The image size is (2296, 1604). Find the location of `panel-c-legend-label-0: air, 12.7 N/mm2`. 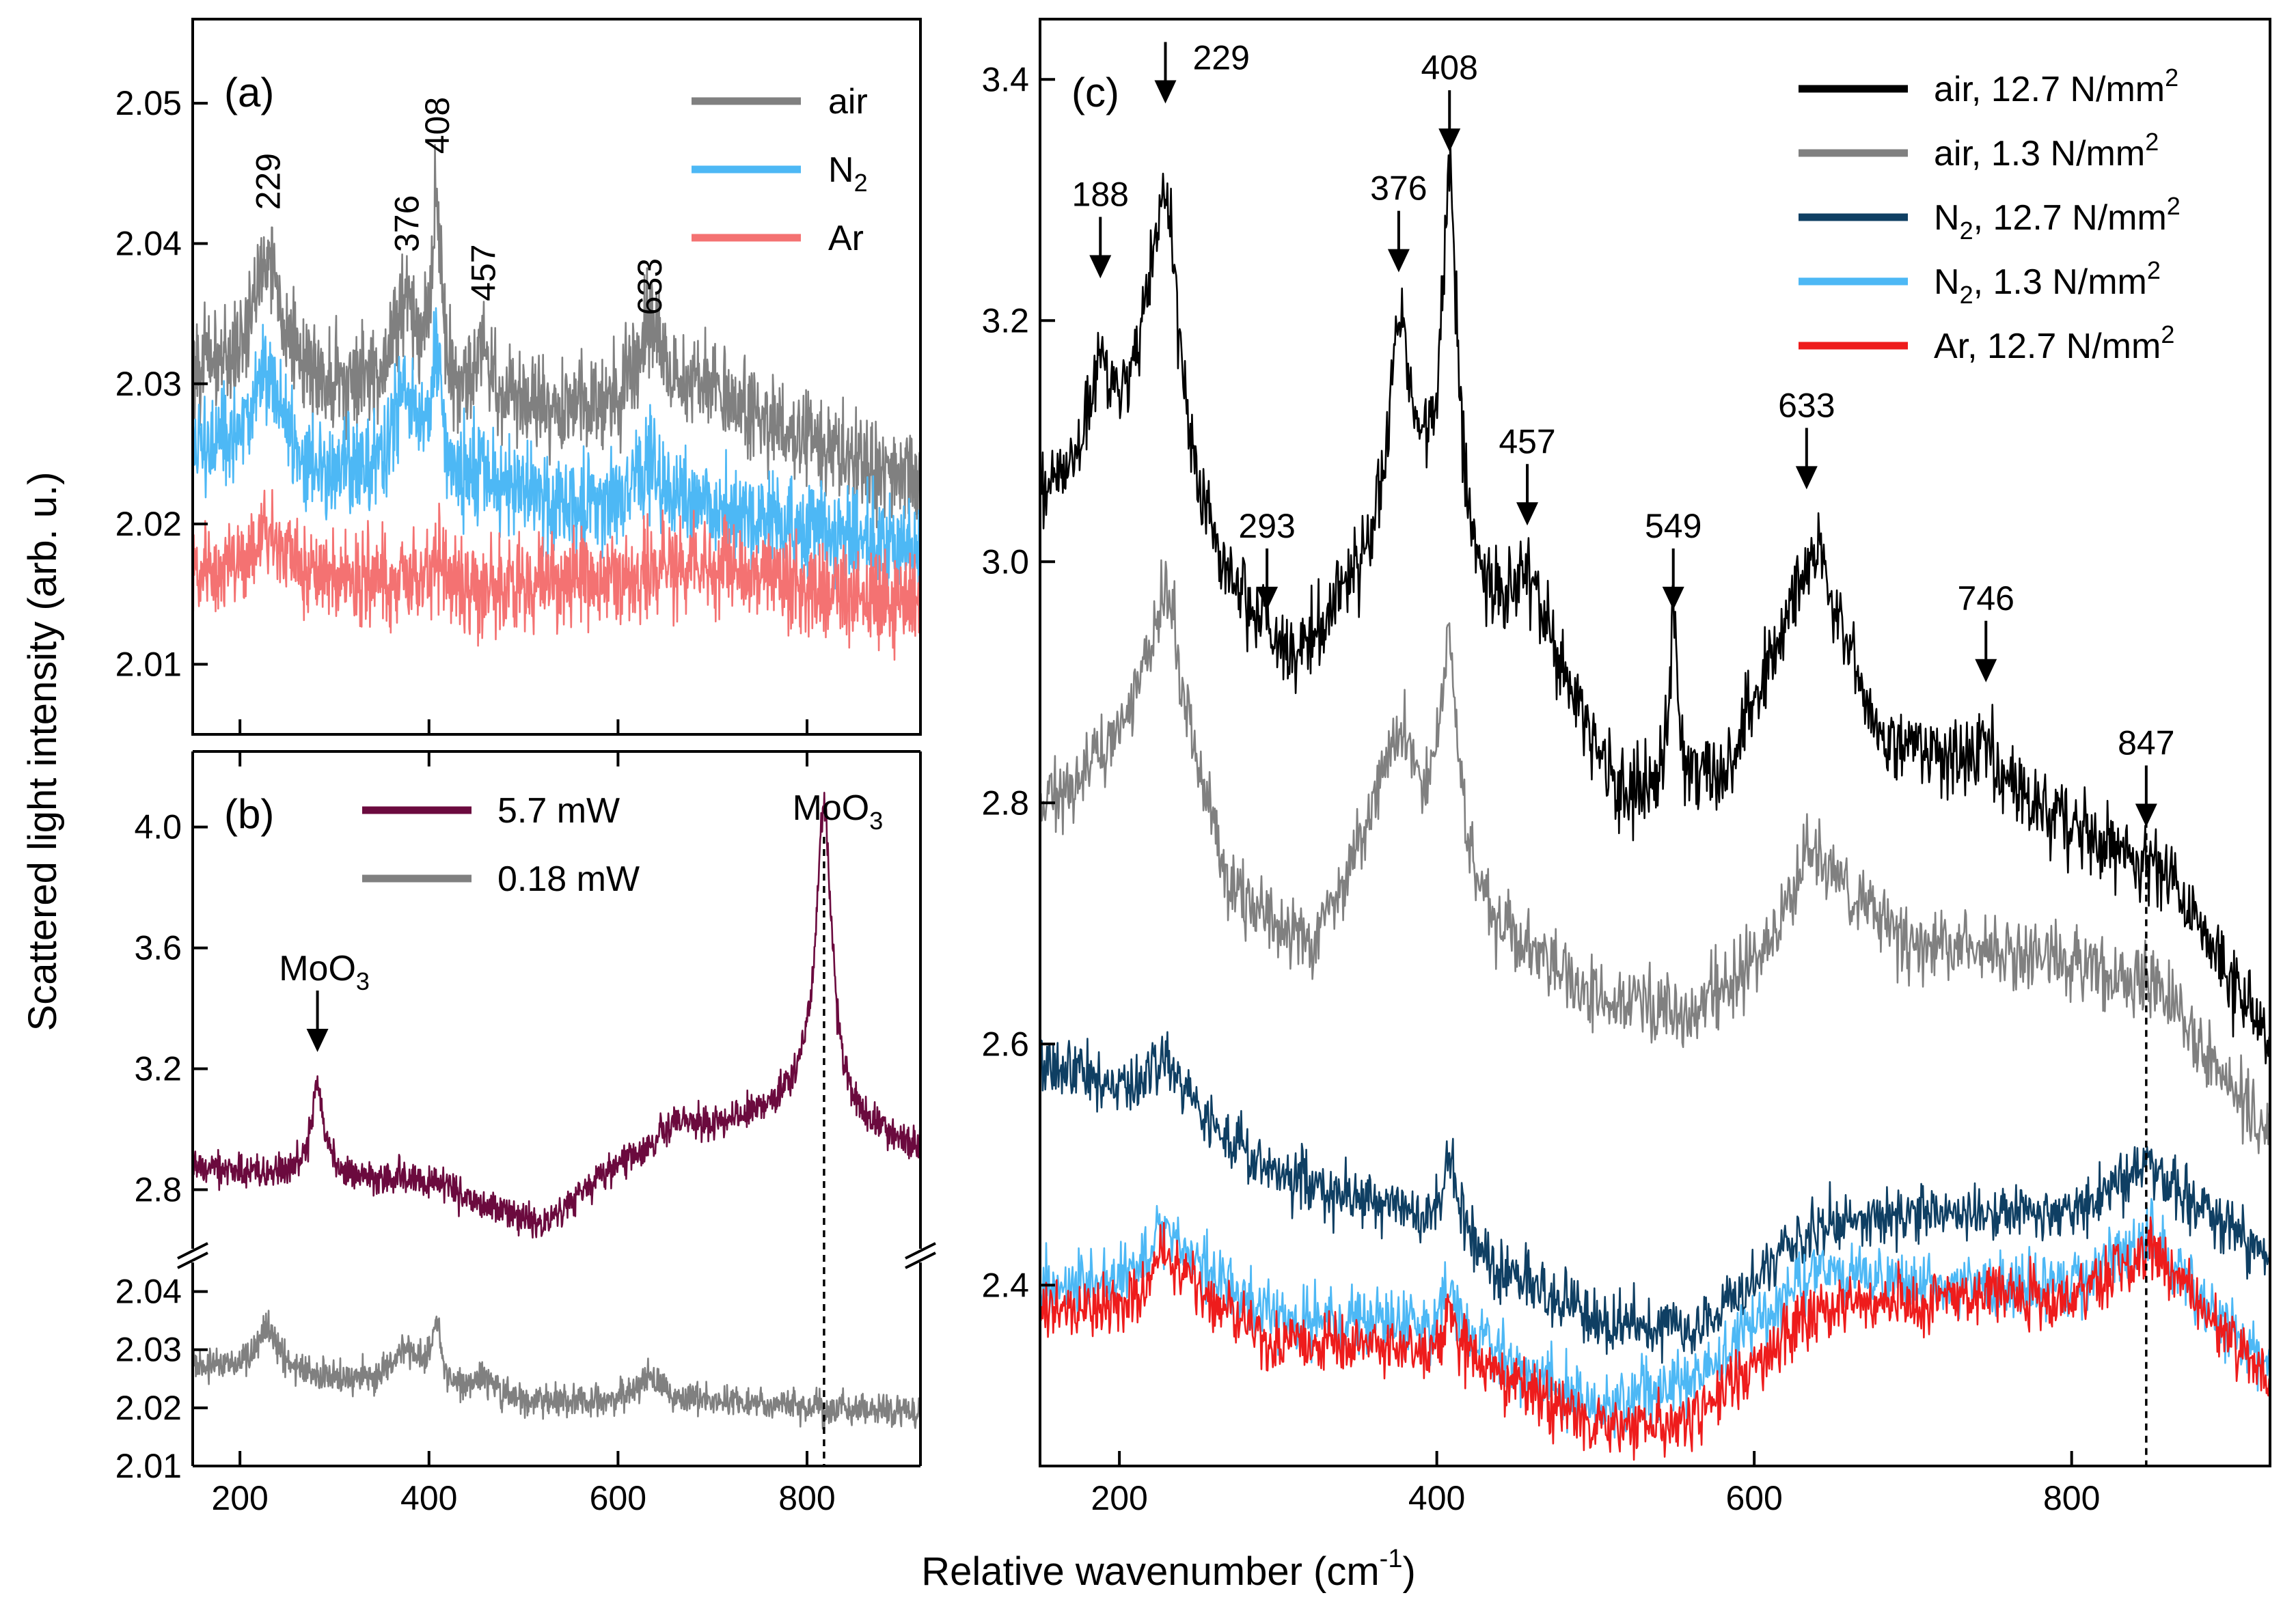

panel-c-legend-label-0: air, 12.7 N/mm2 is located at coordinates (2056, 86).